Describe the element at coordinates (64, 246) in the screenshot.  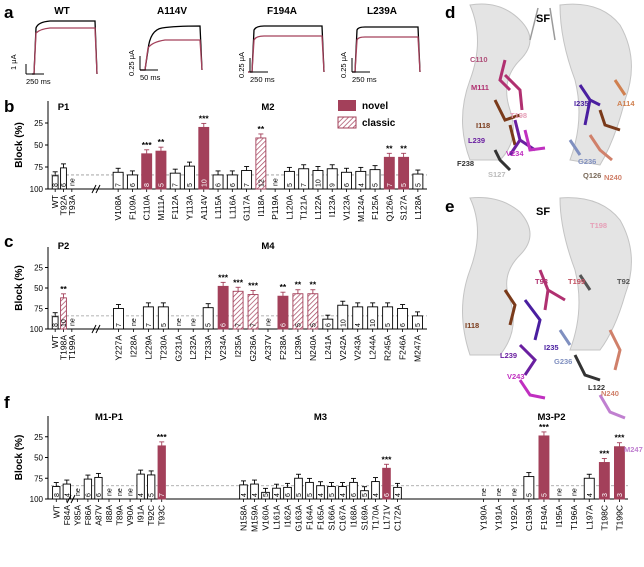
I see `segment-label: P2` at that location.